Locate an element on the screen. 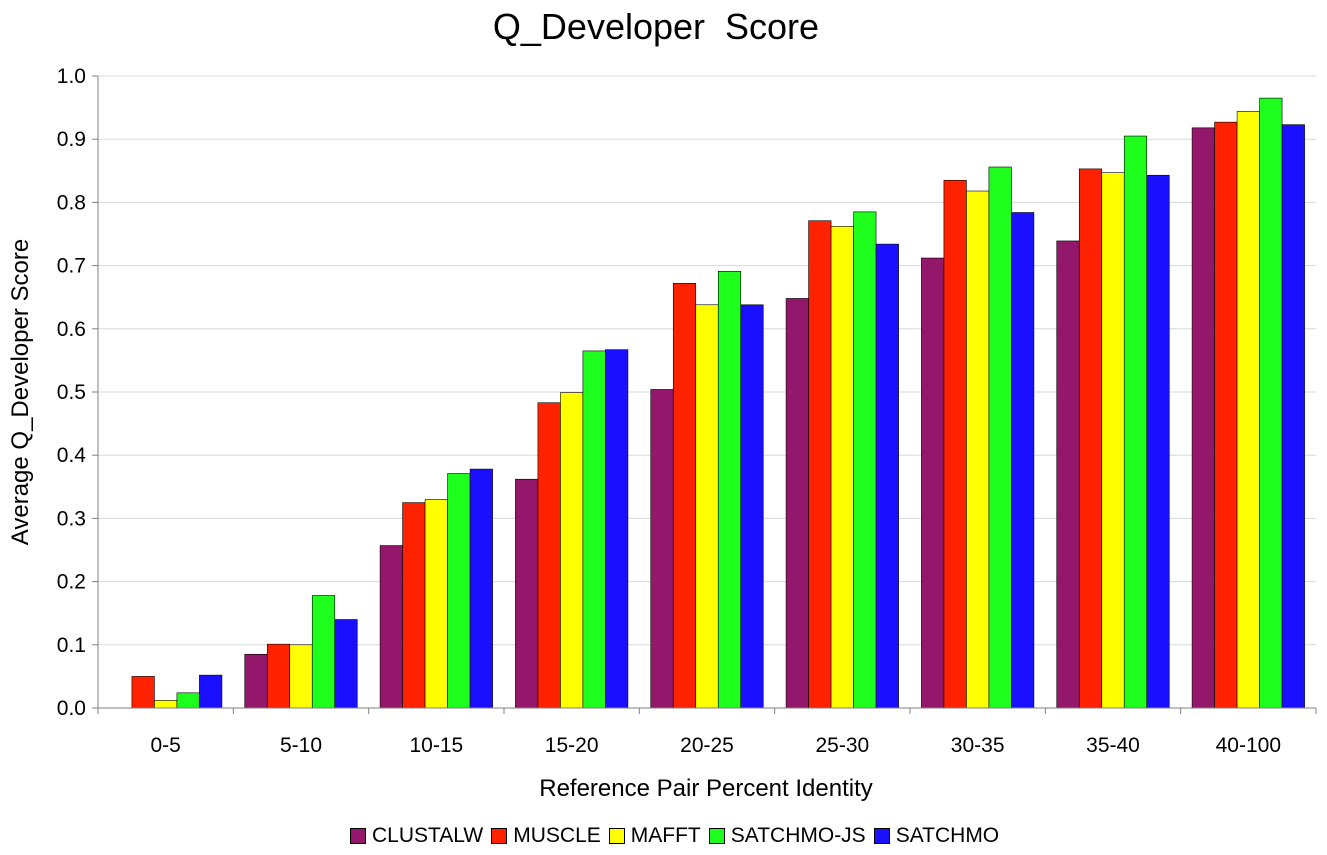 This screenshot has height=855, width=1327. x-tick-label: 30-35 is located at coordinates (978, 745).